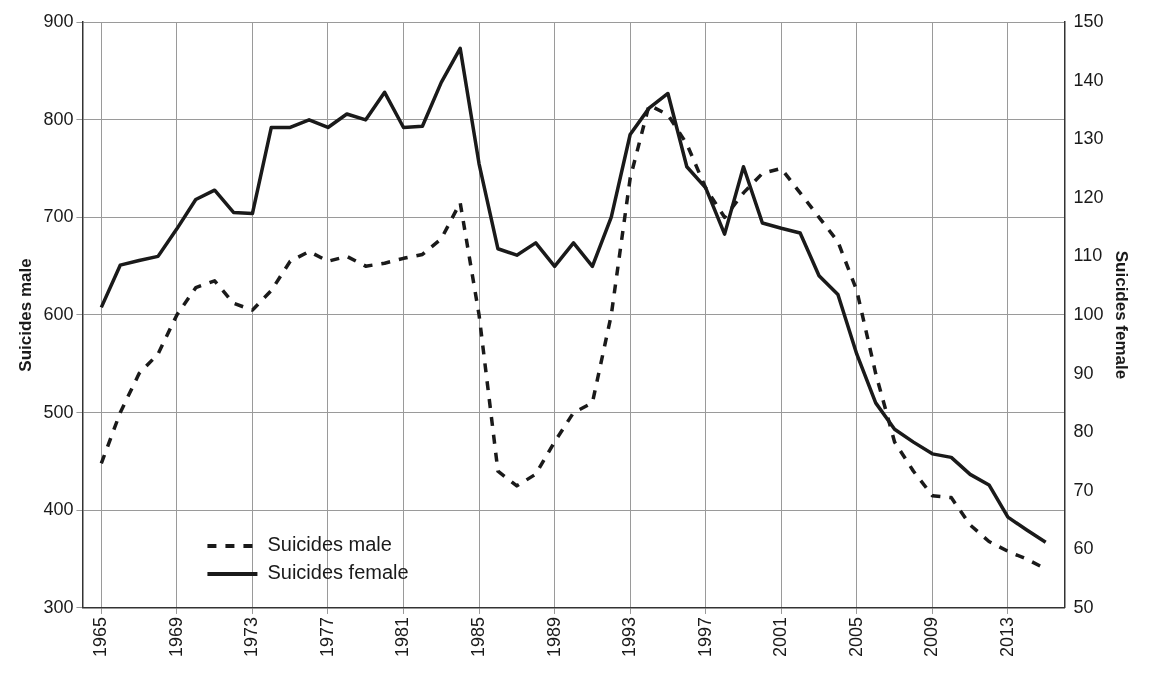 Image resolution: width=1149 pixels, height=676 pixels. Describe the element at coordinates (58, 216) in the screenshot. I see `y-tick-label: 700` at that location.